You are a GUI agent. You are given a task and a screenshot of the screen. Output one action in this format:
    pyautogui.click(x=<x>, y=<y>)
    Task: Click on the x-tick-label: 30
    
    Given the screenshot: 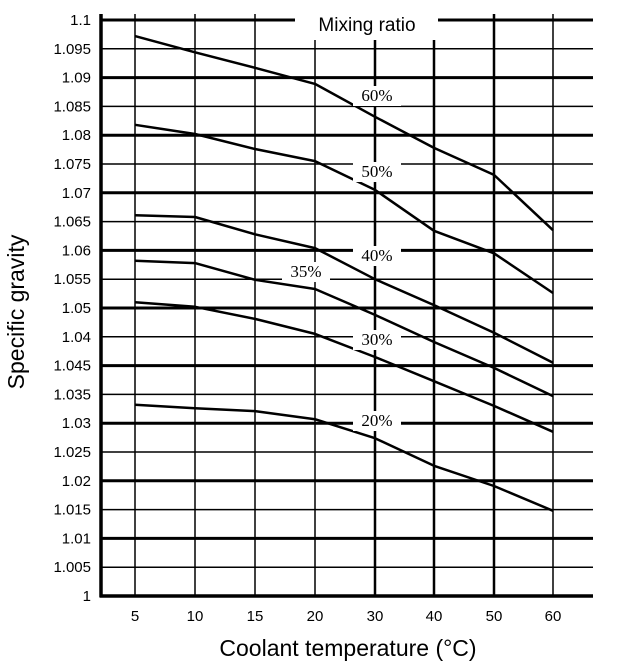 What is the action you would take?
    pyautogui.click(x=375, y=616)
    